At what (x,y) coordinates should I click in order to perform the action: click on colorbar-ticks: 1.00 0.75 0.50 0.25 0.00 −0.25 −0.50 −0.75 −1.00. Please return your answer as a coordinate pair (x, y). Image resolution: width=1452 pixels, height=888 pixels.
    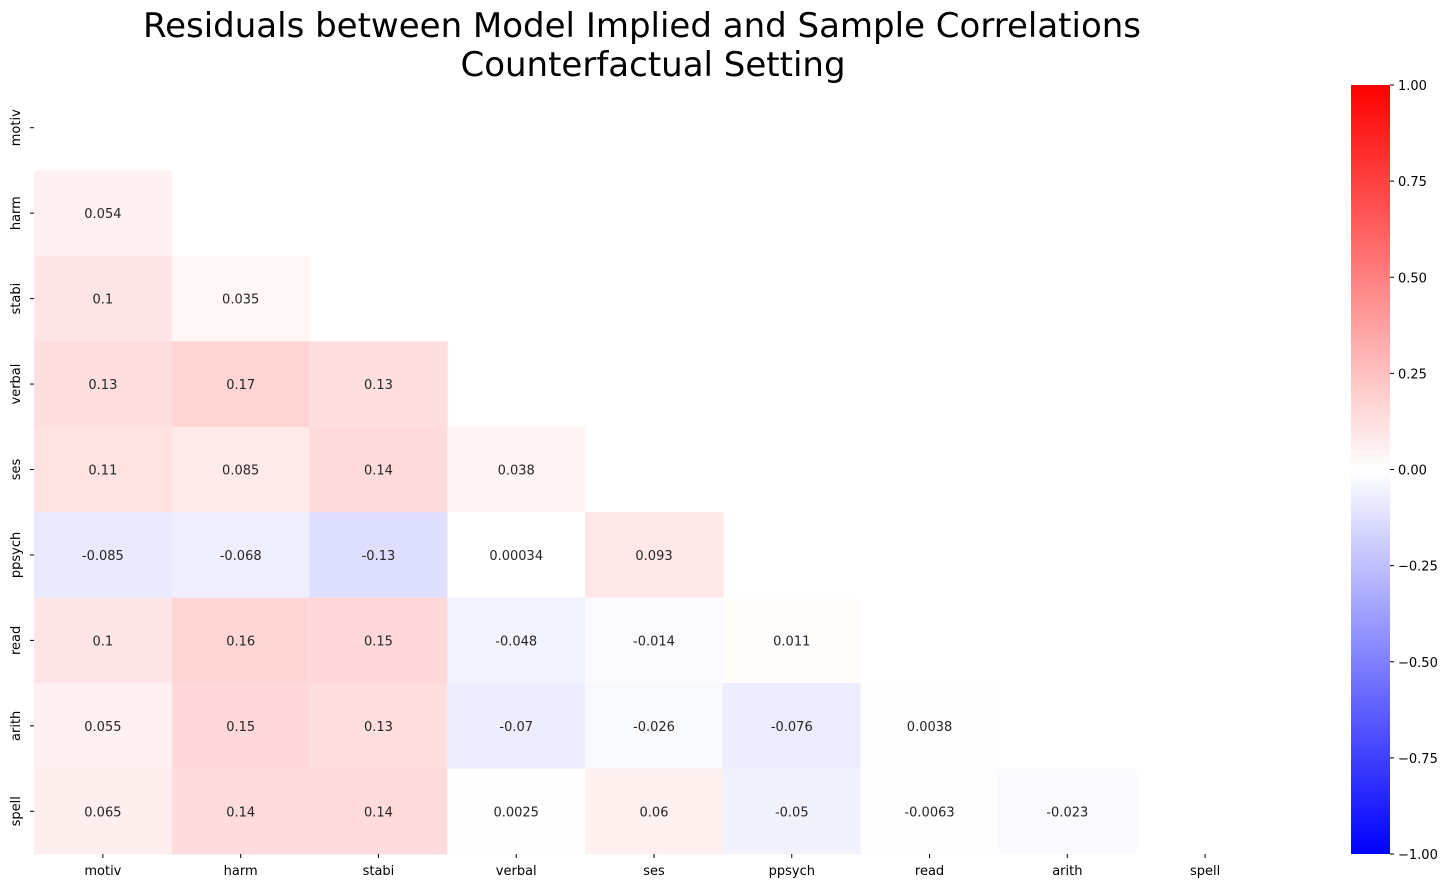
    Looking at the image, I should click on (1414, 471).